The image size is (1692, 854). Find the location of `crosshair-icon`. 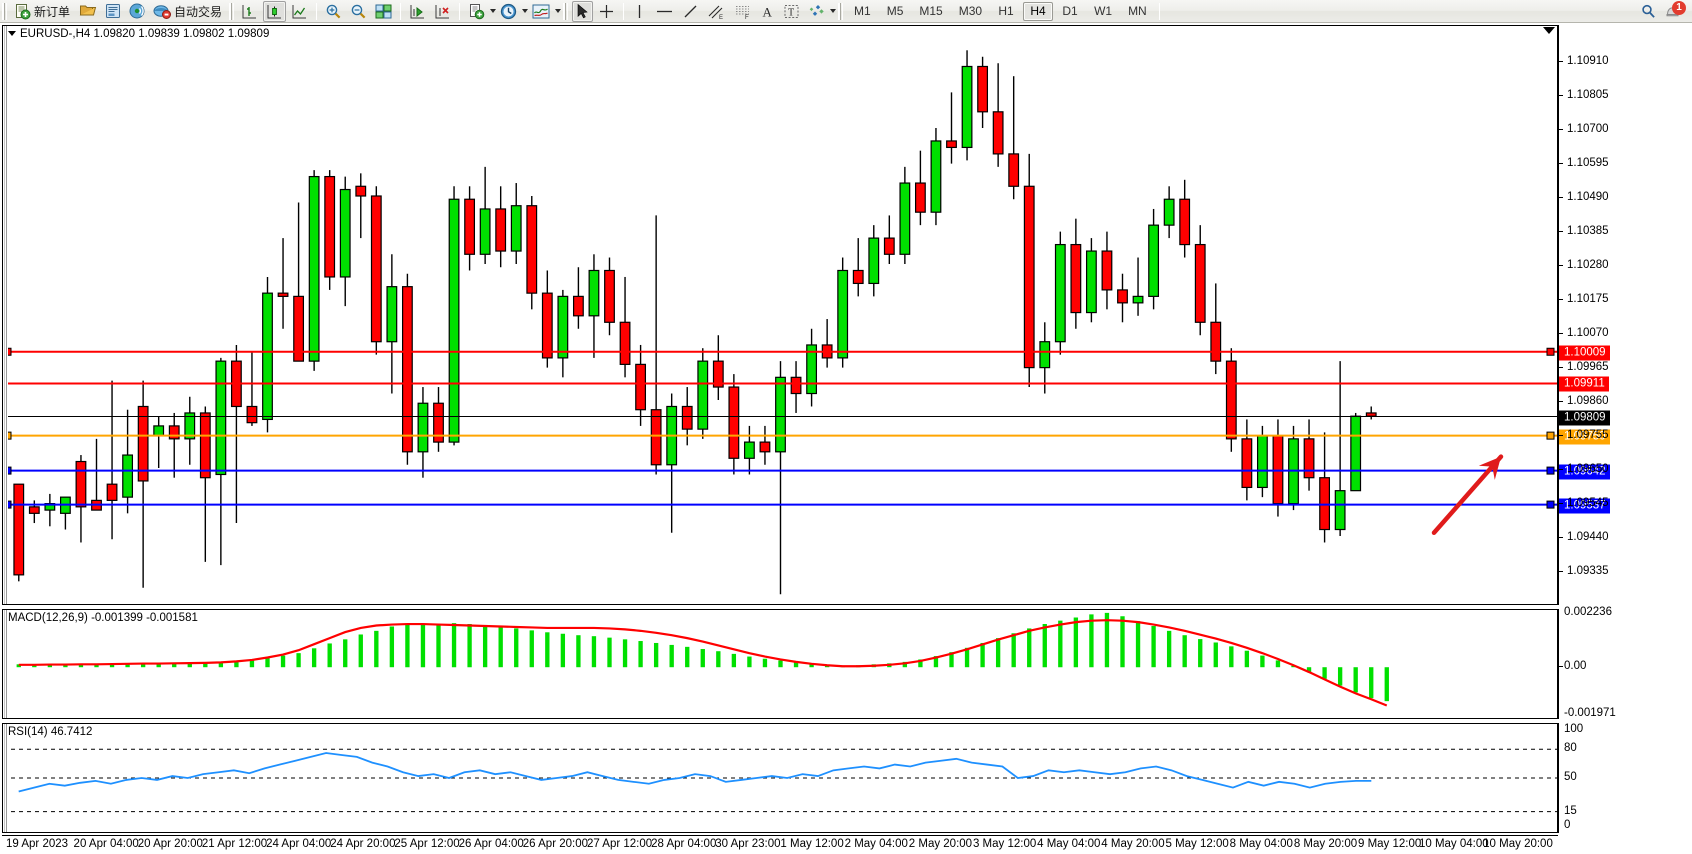

crosshair-icon is located at coordinates (607, 11).